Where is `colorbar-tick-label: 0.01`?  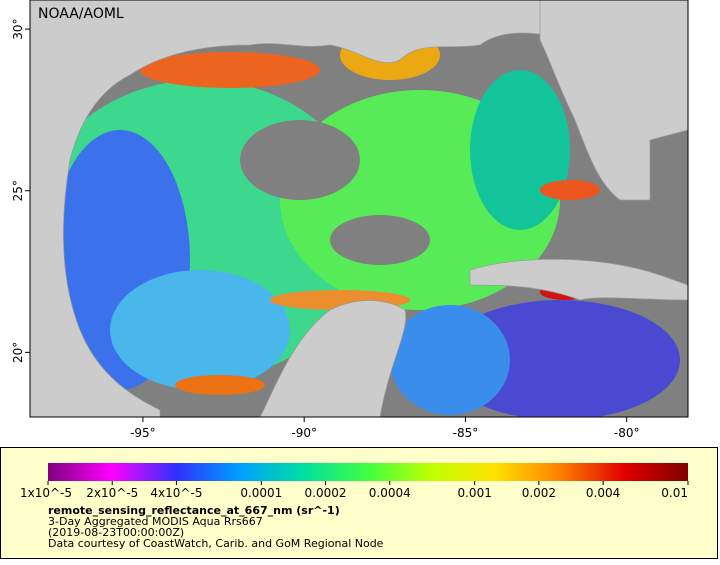
colorbar-tick-label: 0.01 is located at coordinates (674, 493).